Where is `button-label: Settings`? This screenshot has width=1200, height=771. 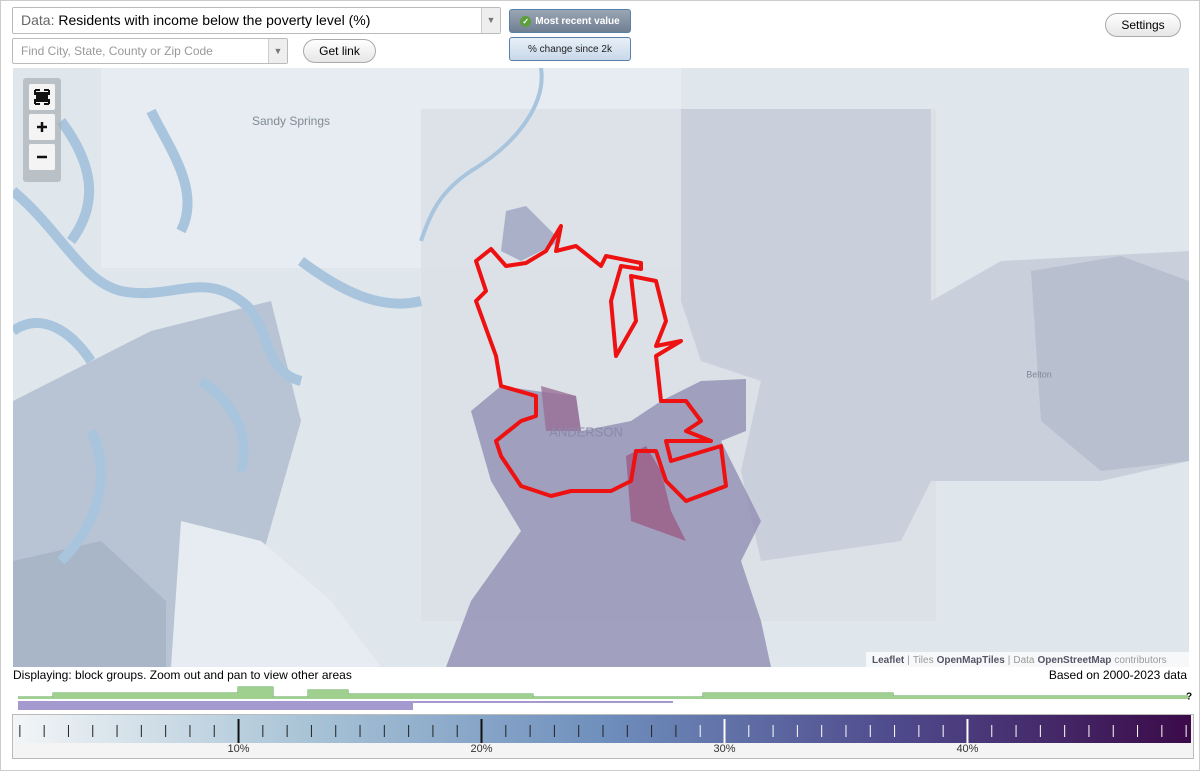 button-label: Settings is located at coordinates (1143, 25).